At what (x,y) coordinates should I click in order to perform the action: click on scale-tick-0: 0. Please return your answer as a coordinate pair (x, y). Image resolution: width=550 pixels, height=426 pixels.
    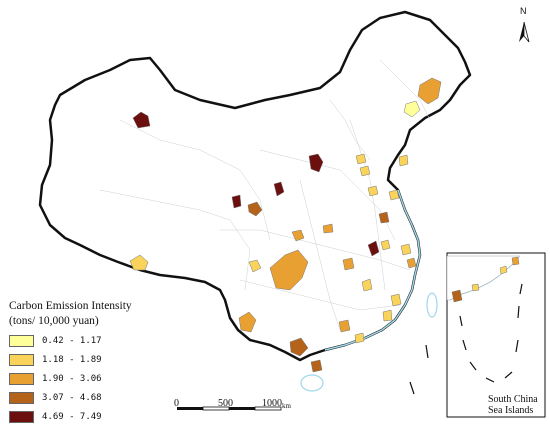
    Looking at the image, I should click on (176, 403).